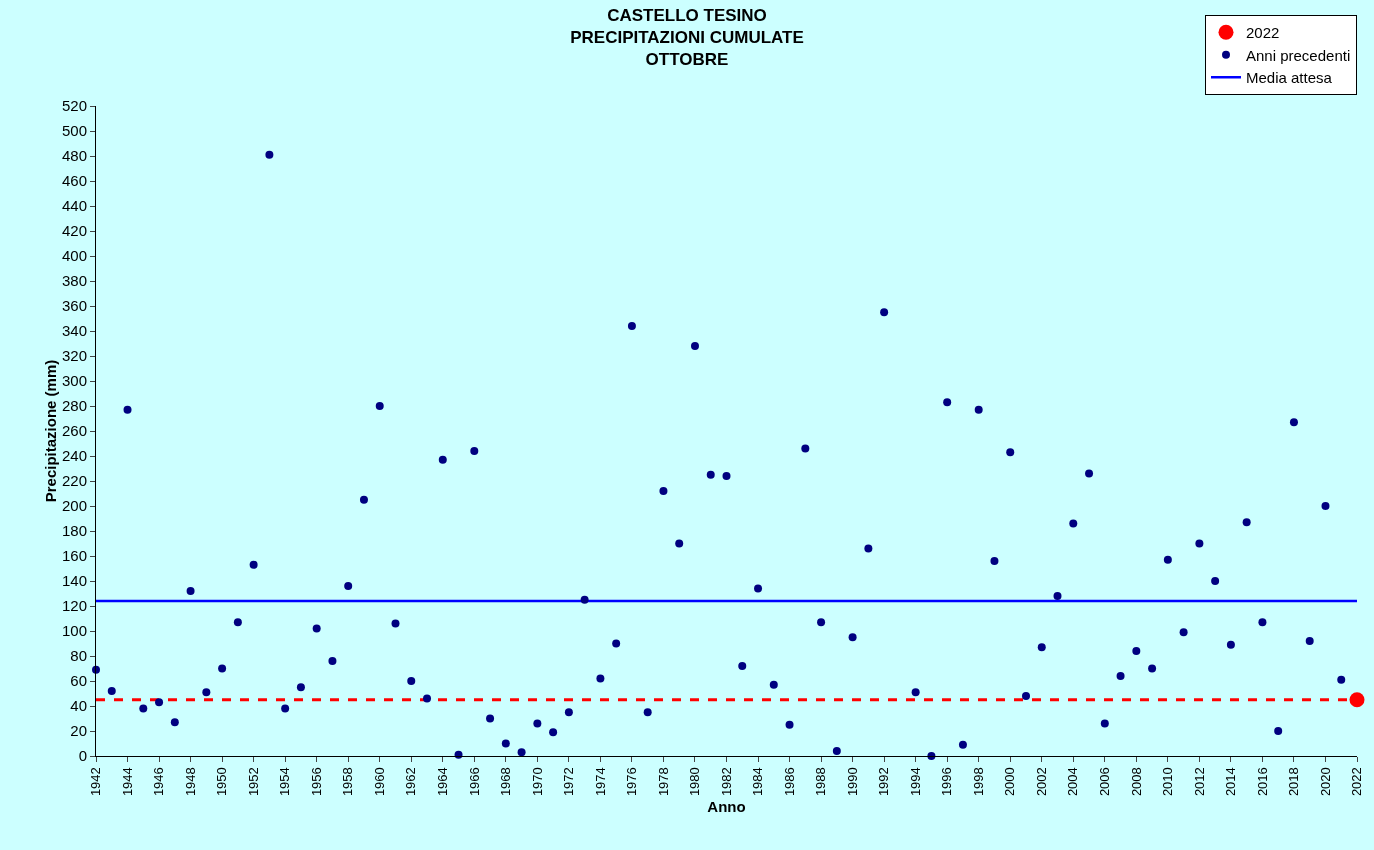 The height and width of the screenshot is (850, 1374). What do you see at coordinates (1041, 782) in the screenshot?
I see `x-tick-label: 2002` at bounding box center [1041, 782].